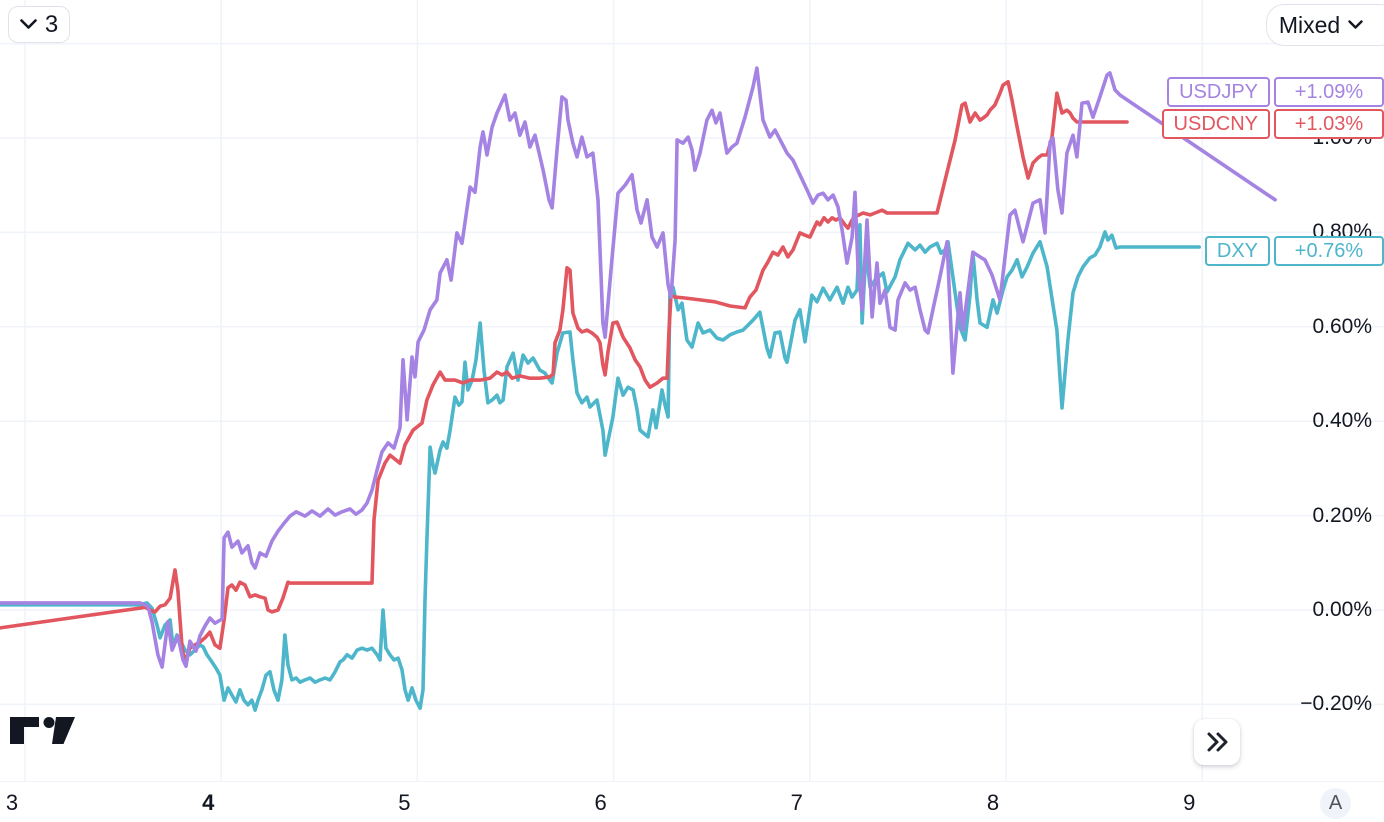 This screenshot has height=822, width=1384. What do you see at coordinates (1342, 421) in the screenshot?
I see `price-tick-label: 0.40%` at bounding box center [1342, 421].